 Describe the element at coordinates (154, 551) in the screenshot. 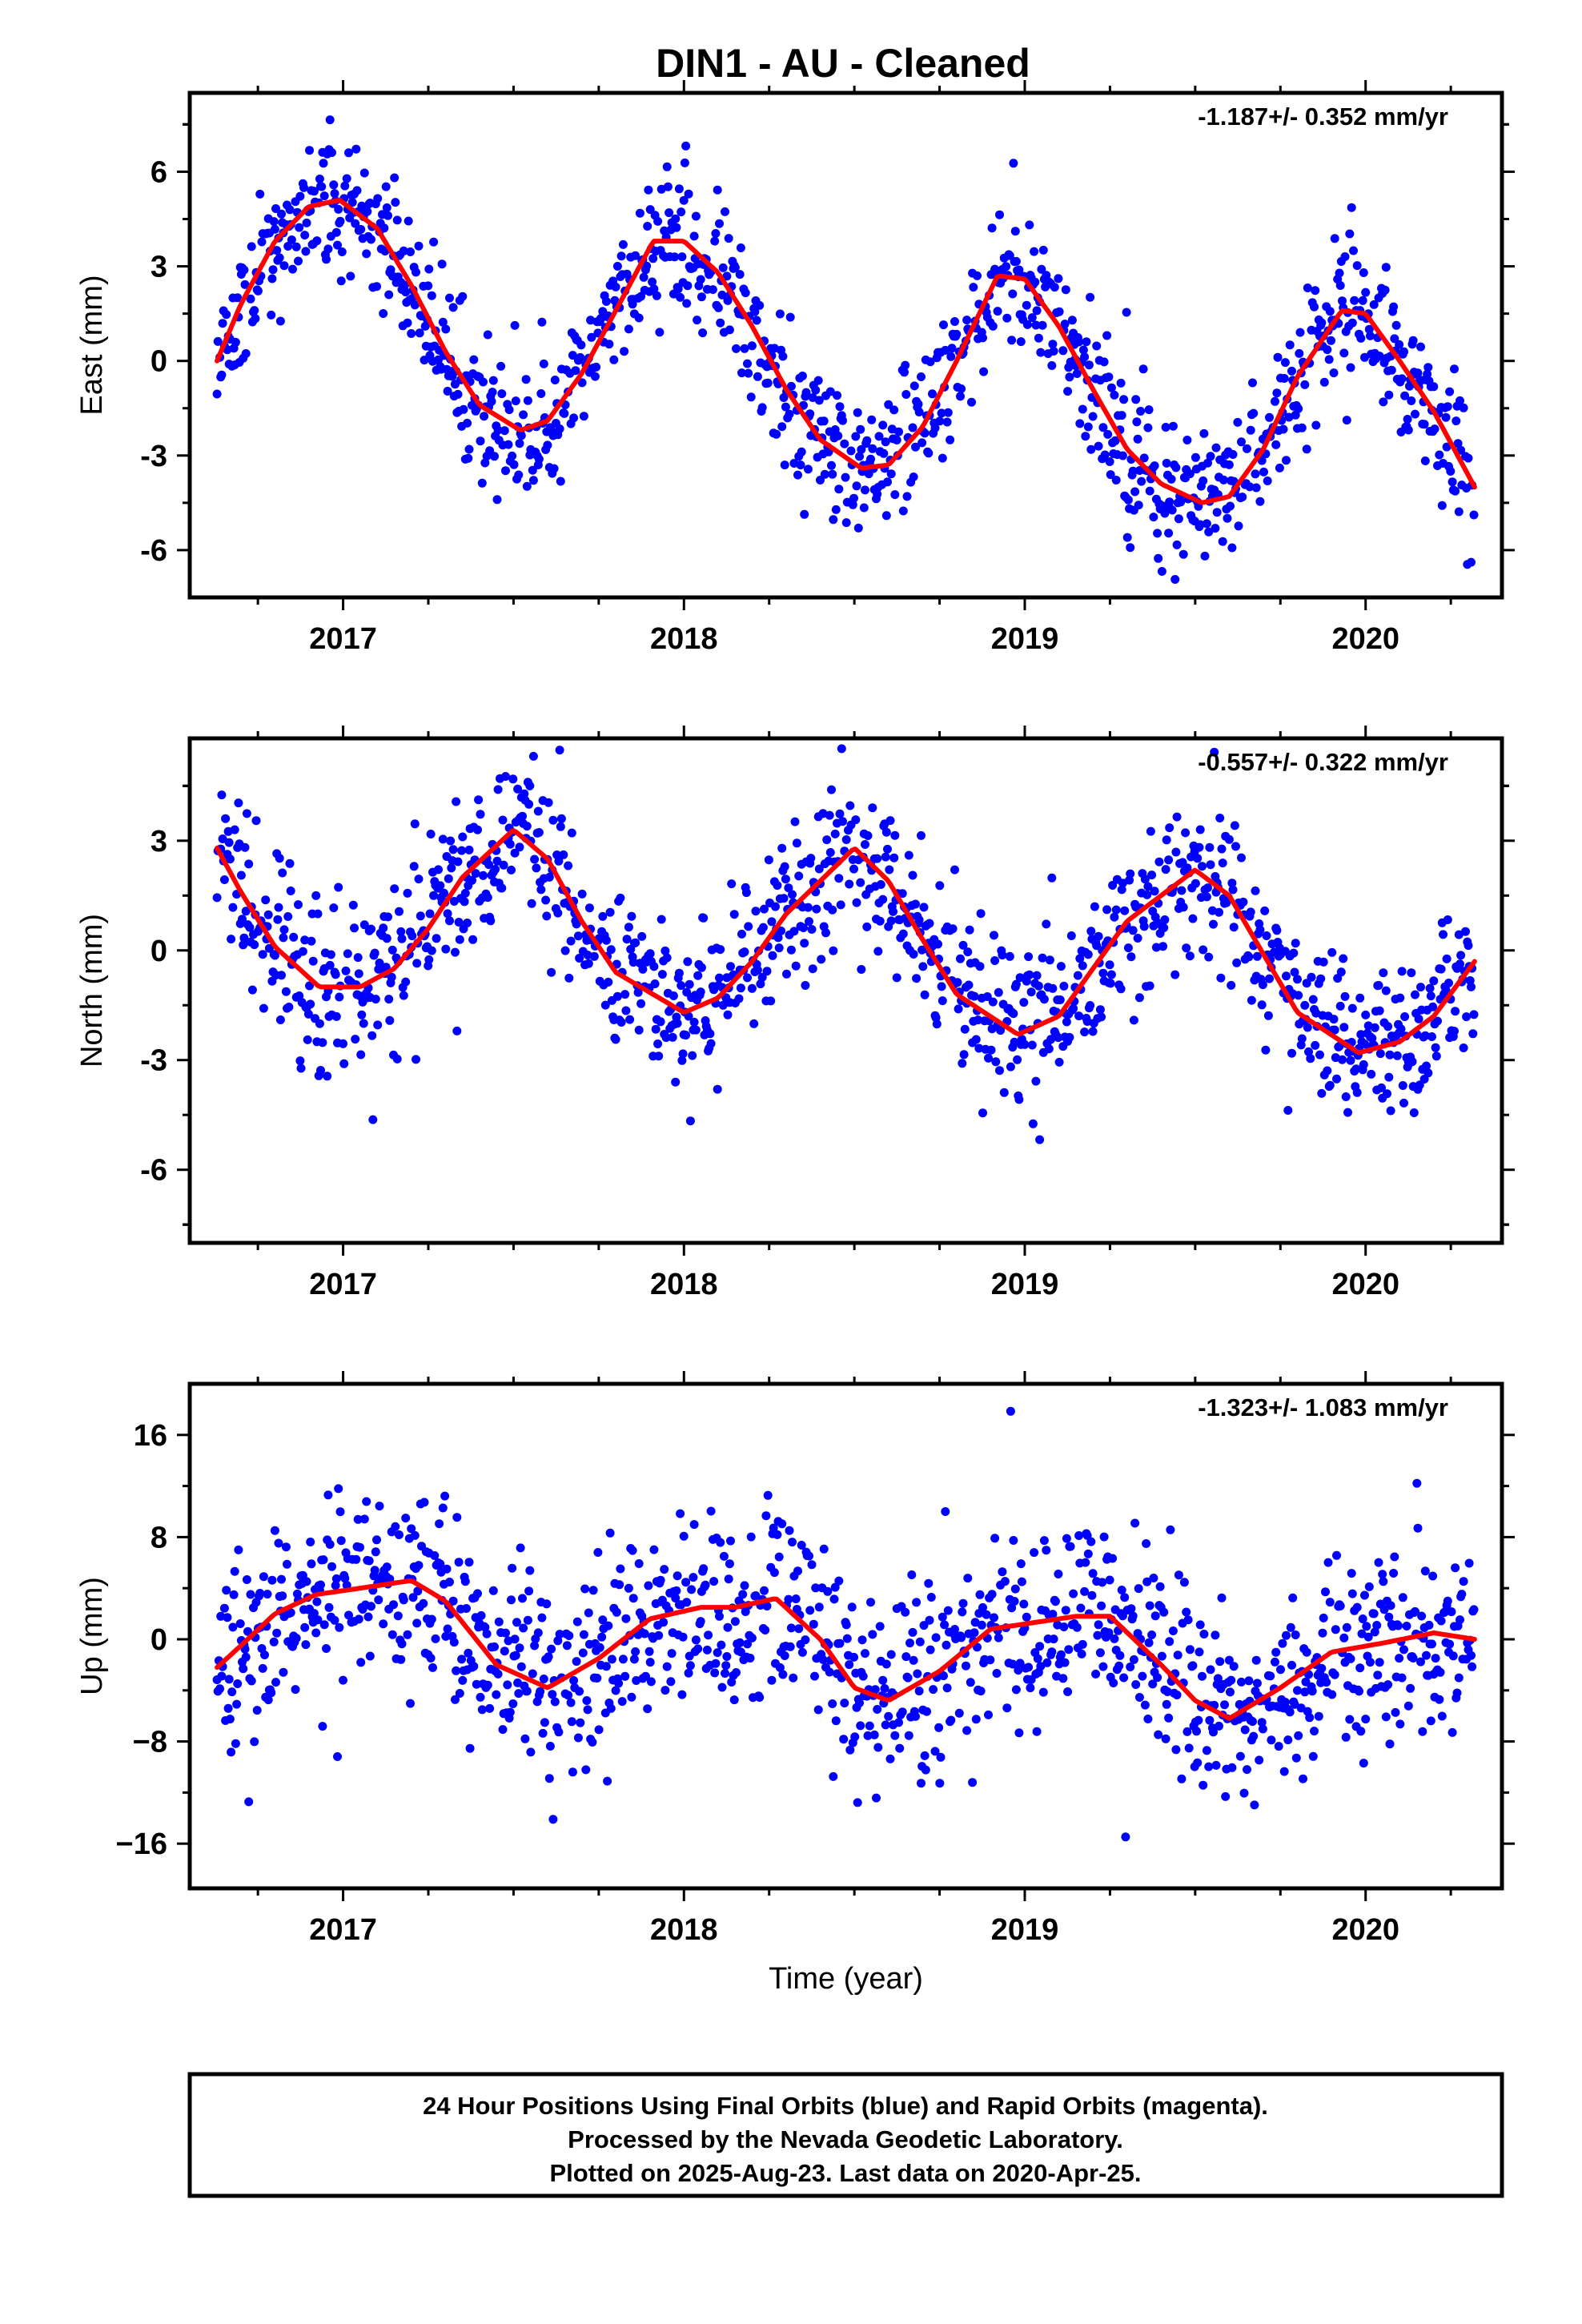

I see `y-tick-label: -6` at that location.